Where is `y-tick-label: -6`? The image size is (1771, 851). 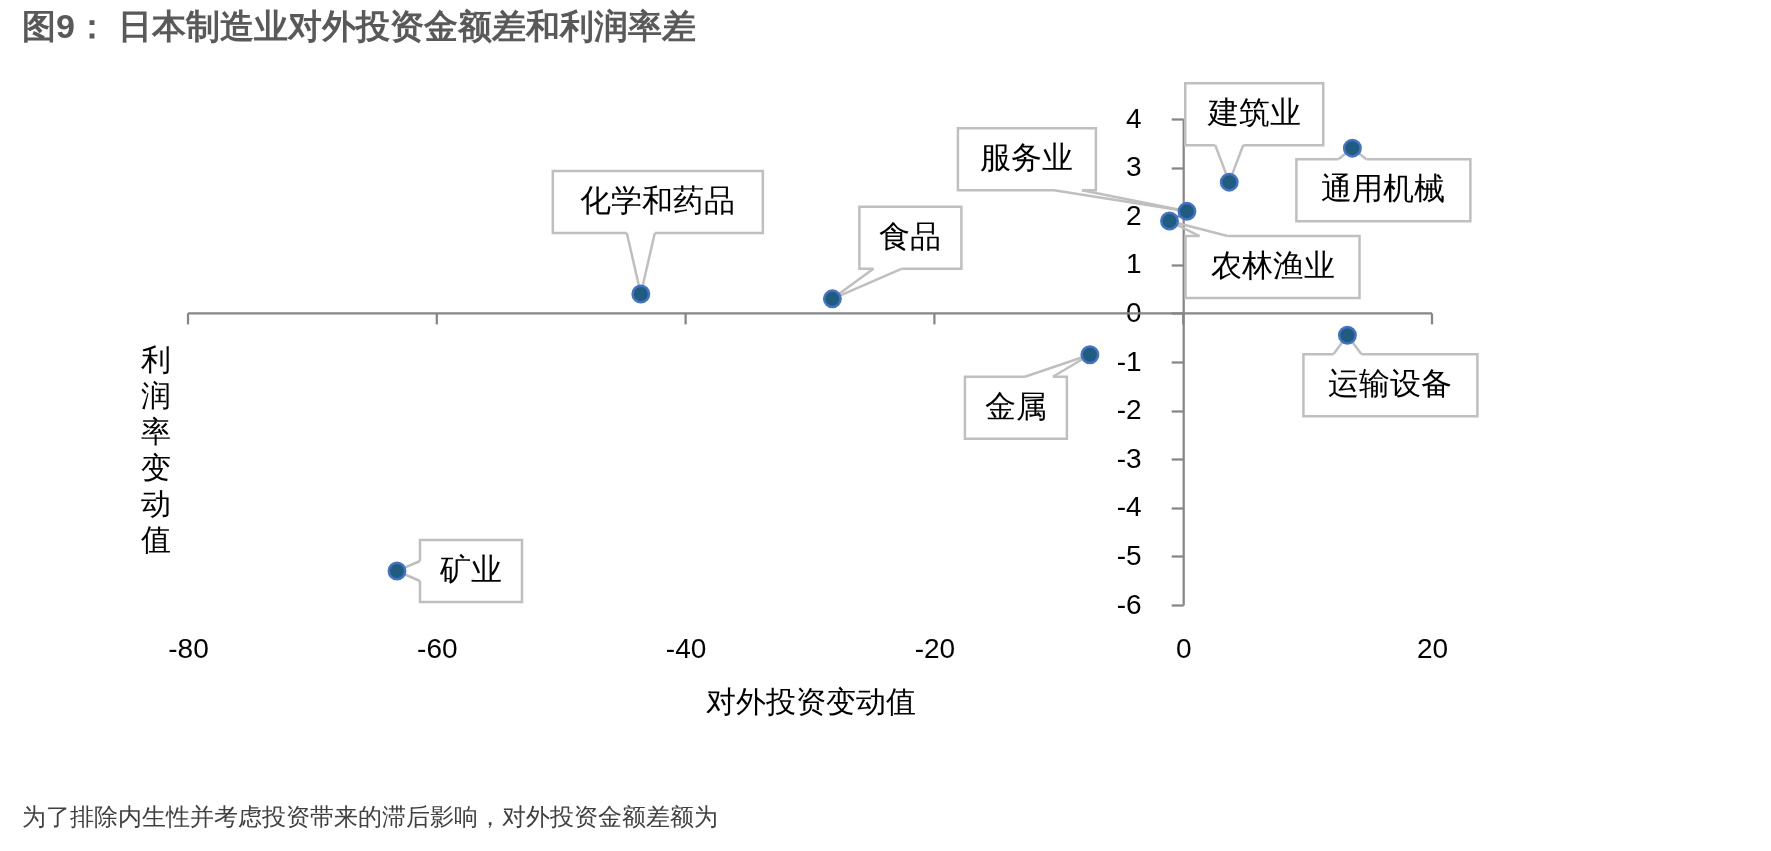
y-tick-label: -6 is located at coordinates (1129, 604).